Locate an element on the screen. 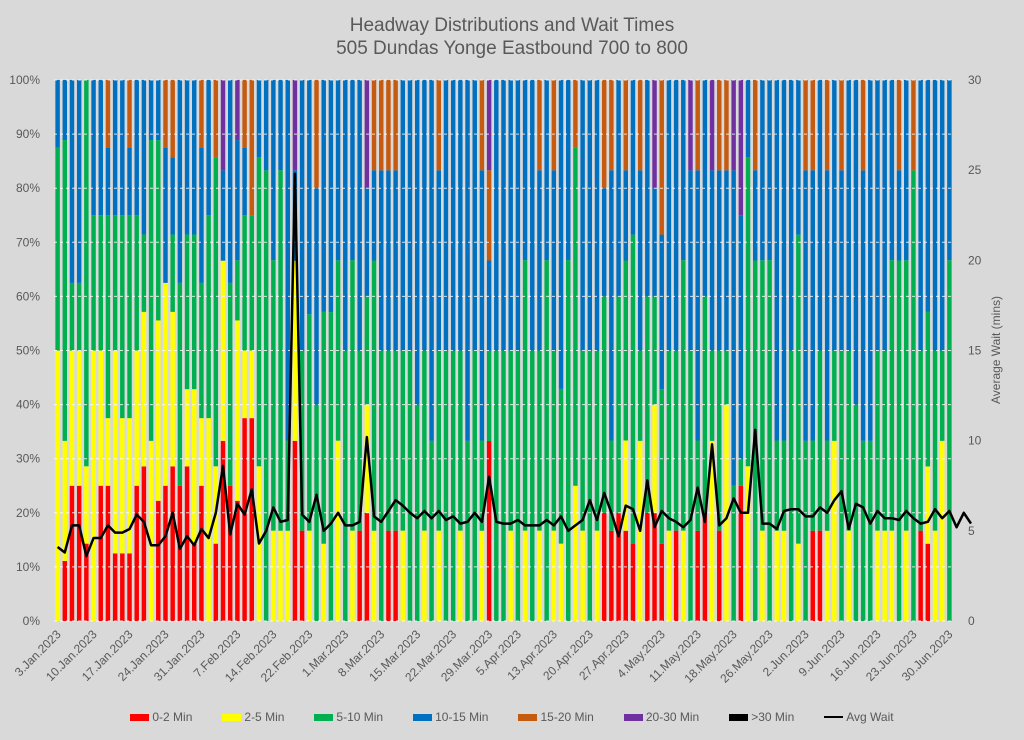  y-tick-label: 100% is located at coordinates (24, 80).